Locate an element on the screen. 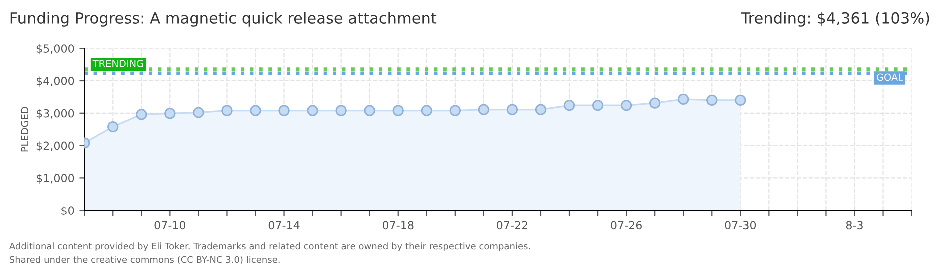  x-tick-label: 8-3 is located at coordinates (854, 225).